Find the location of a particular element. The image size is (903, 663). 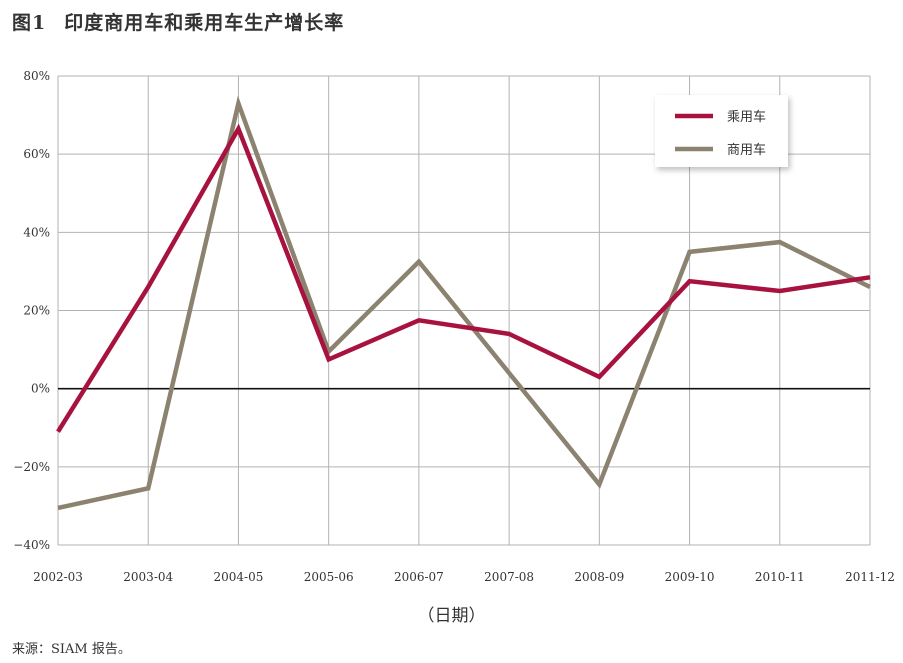

y-tick-label: −40% is located at coordinates (31, 545).